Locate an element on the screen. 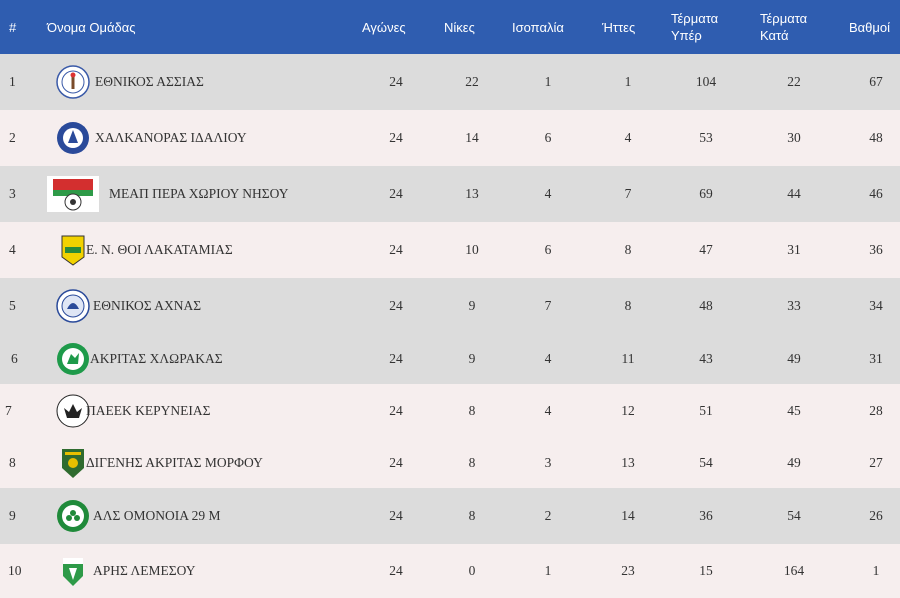 The height and width of the screenshot is (598, 900). goals-for-value: 51 is located at coordinates (706, 410).